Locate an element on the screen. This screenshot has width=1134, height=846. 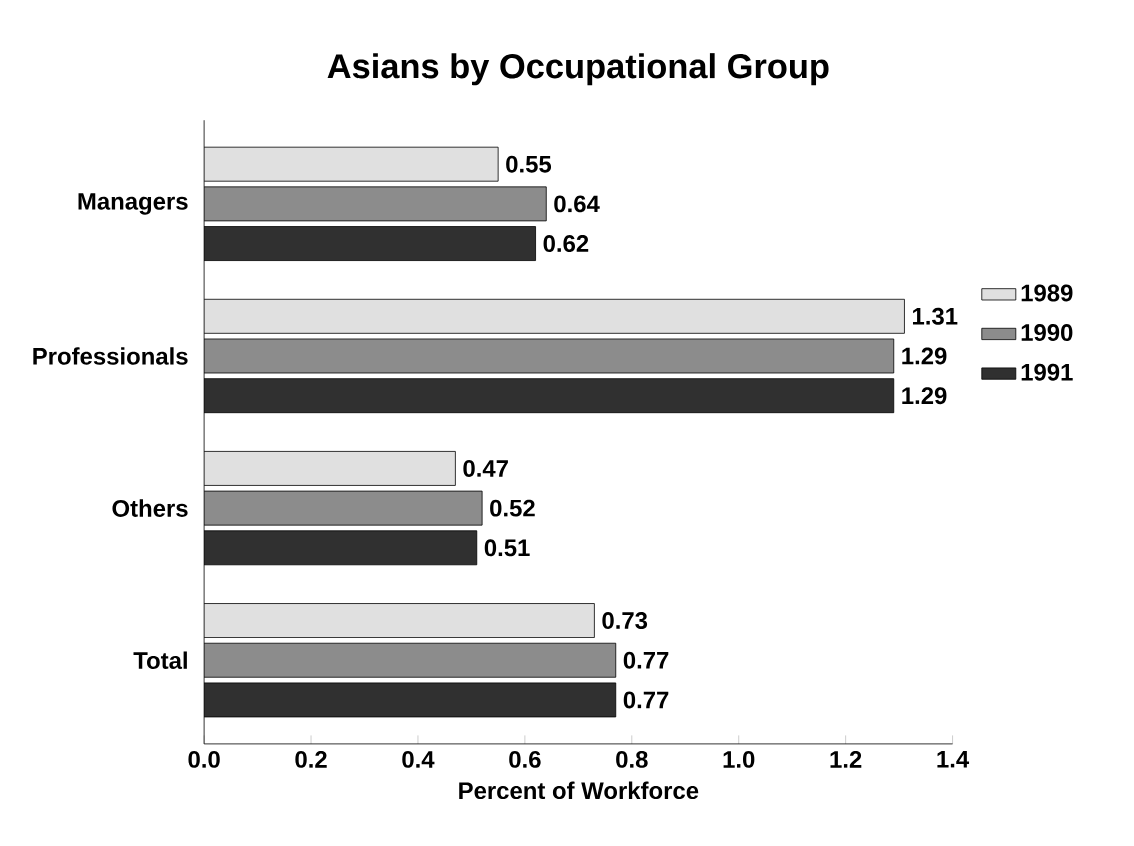
legend-label: 1989 is located at coordinates (1047, 293).